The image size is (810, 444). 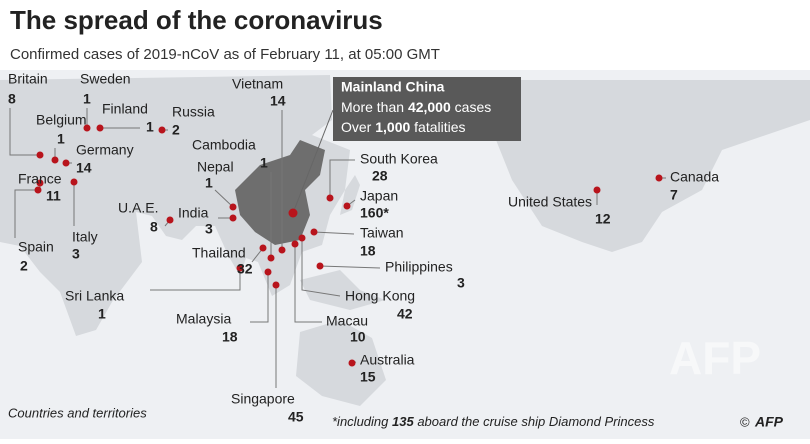 I want to click on location-name: Britain, so click(x=28, y=79).